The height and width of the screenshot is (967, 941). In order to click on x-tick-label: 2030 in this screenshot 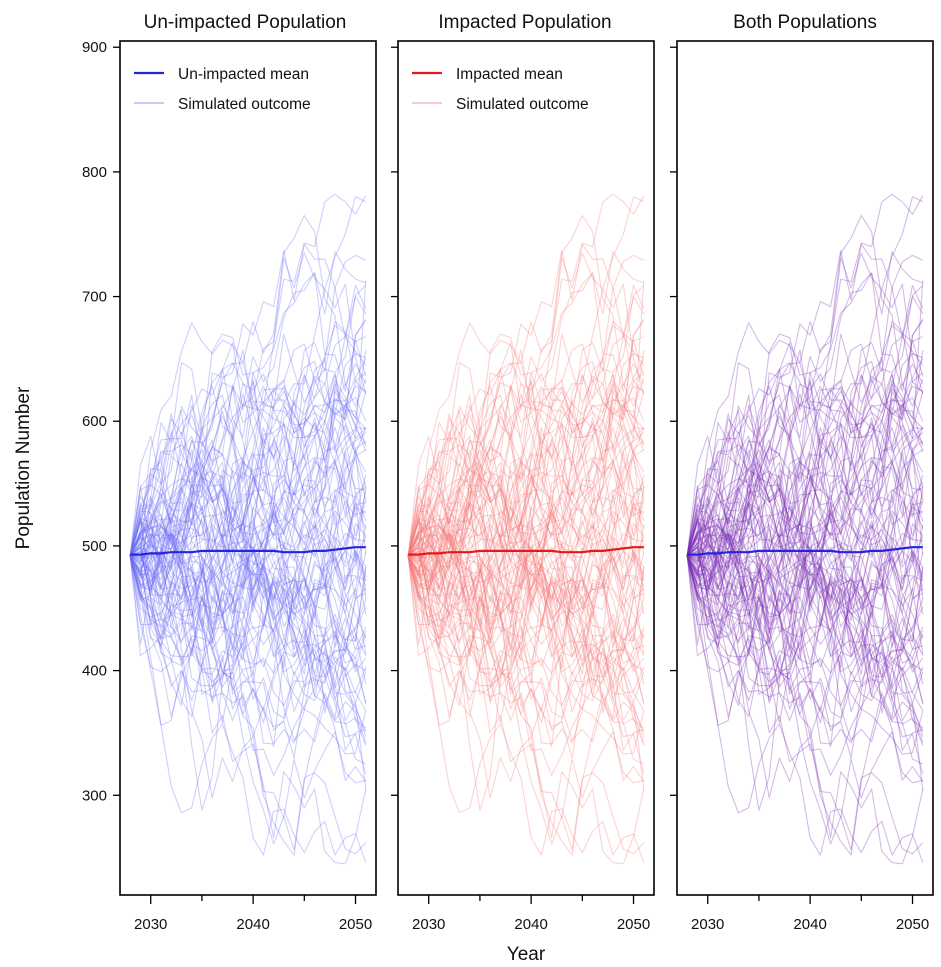, I will do `click(707, 924)`.